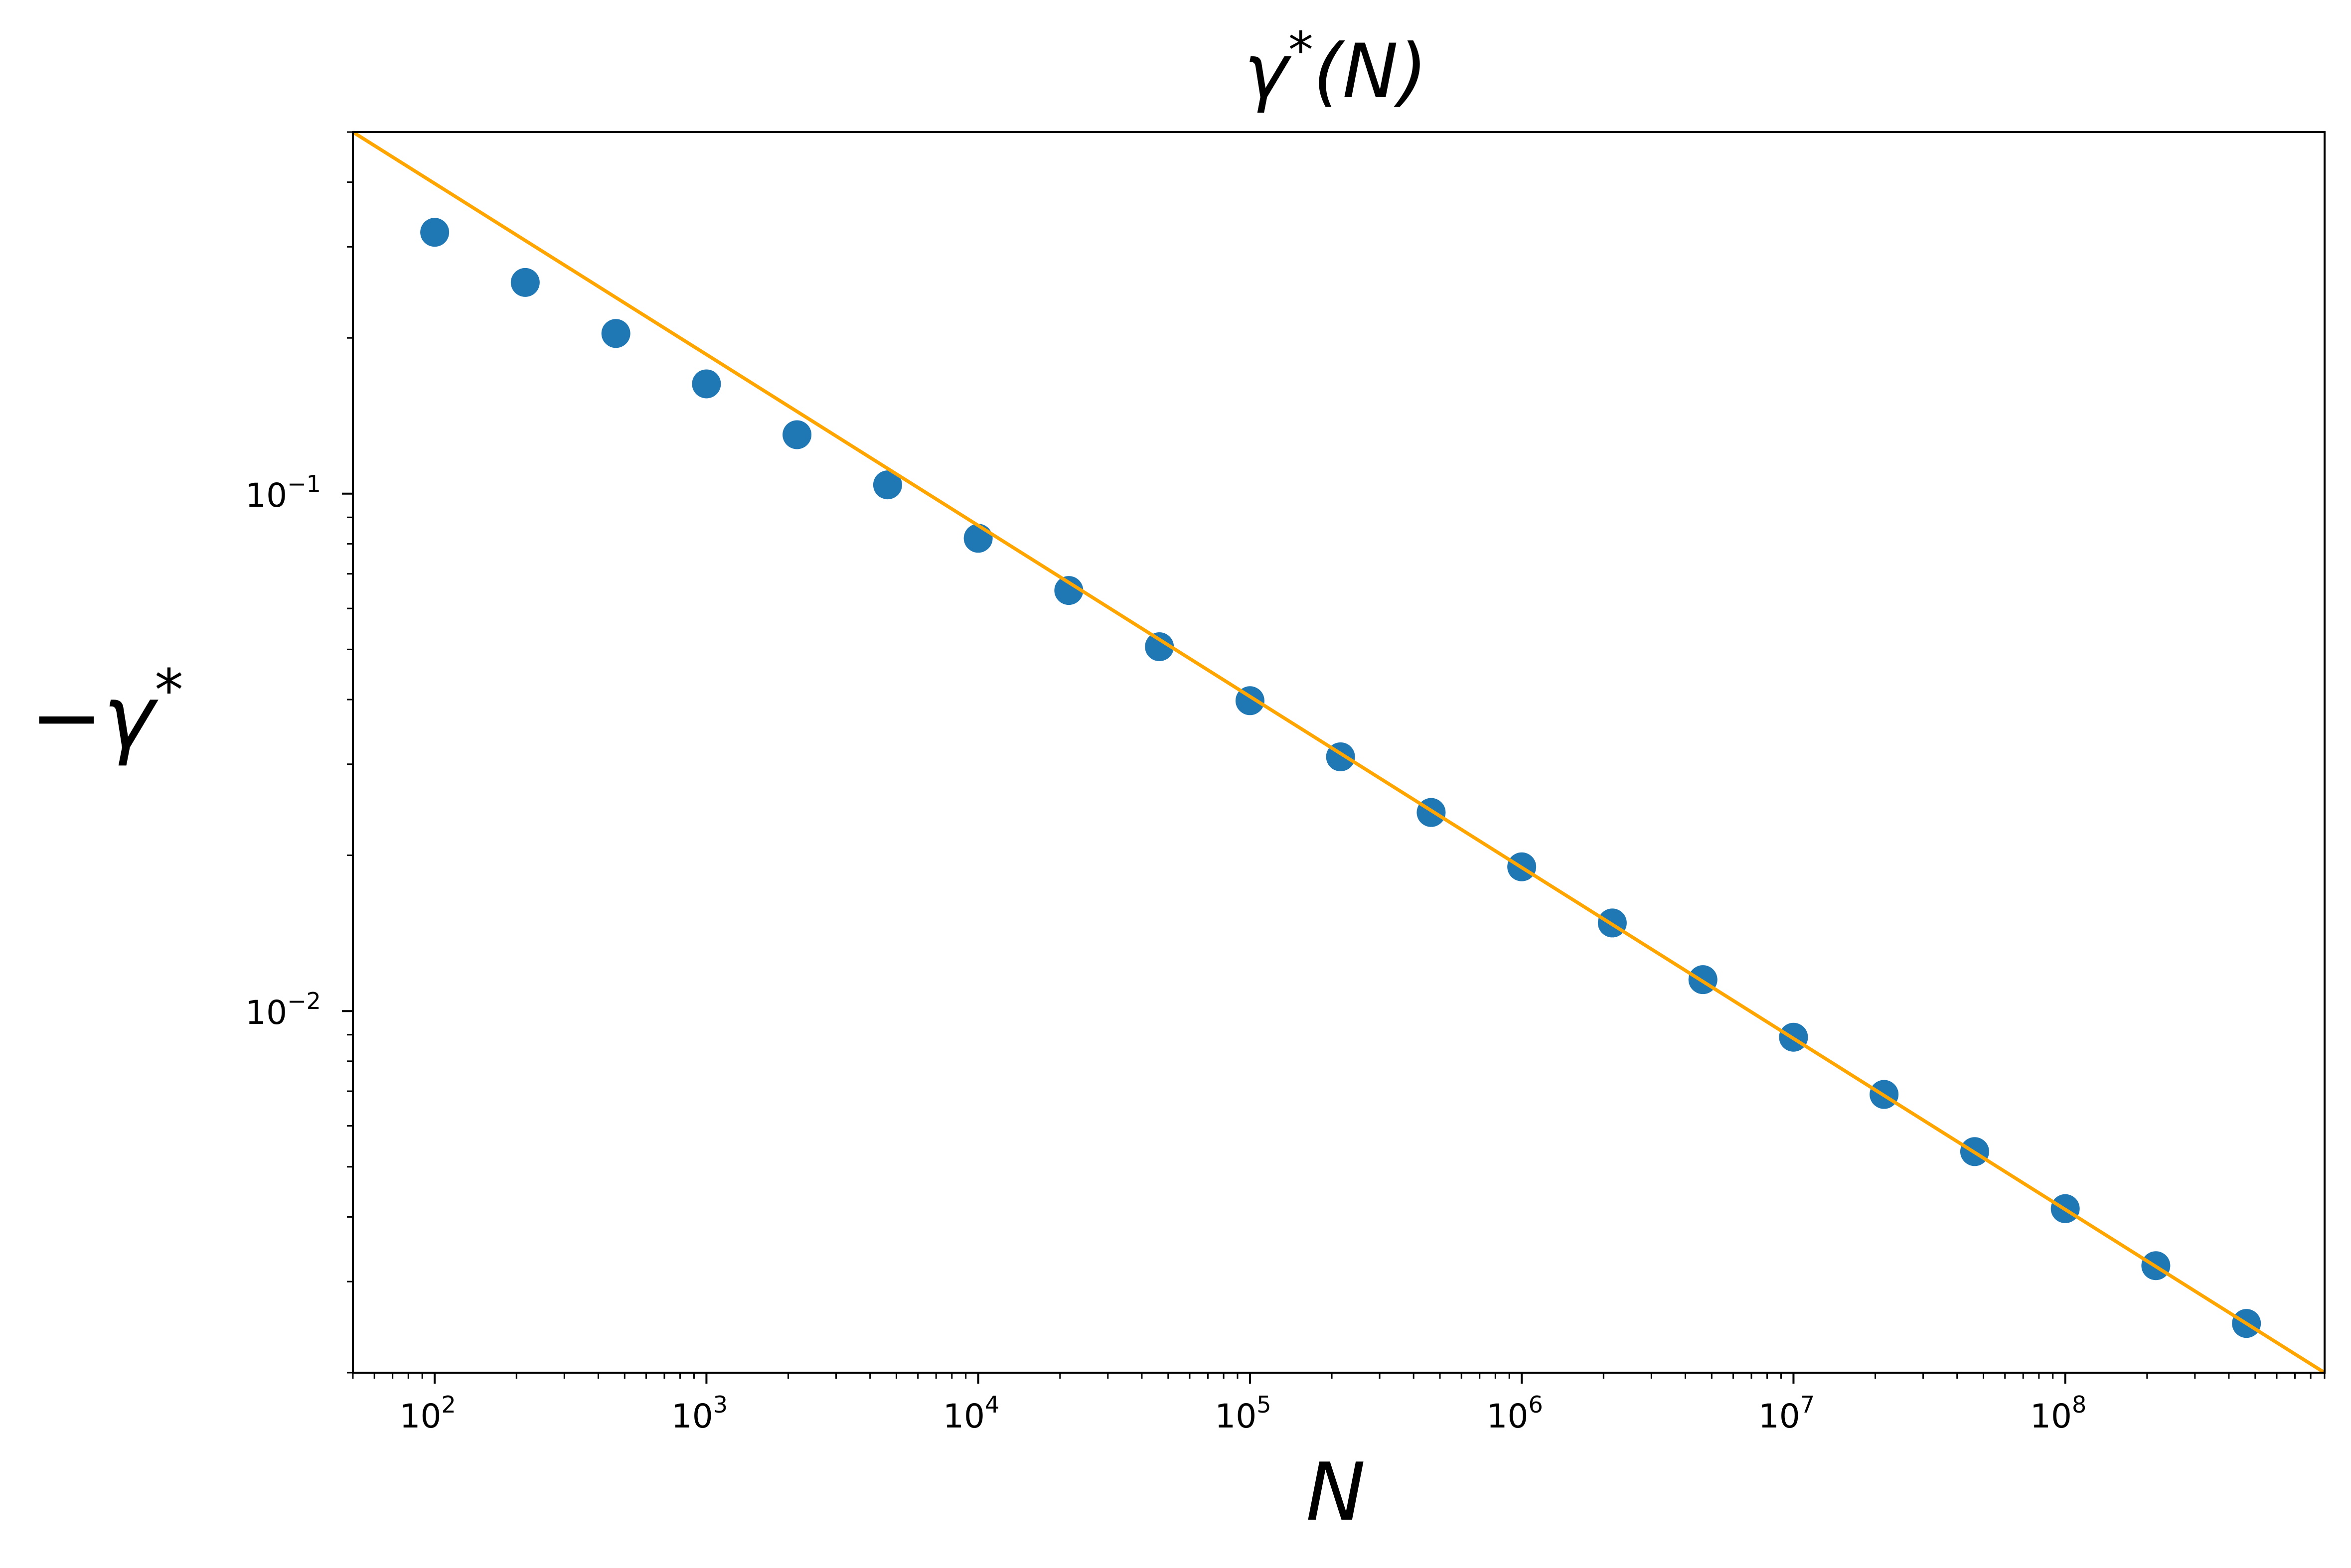 This screenshot has height=1568, width=2351. Describe the element at coordinates (699, 1413) in the screenshot. I see `x-tick-label: 10³` at that location.